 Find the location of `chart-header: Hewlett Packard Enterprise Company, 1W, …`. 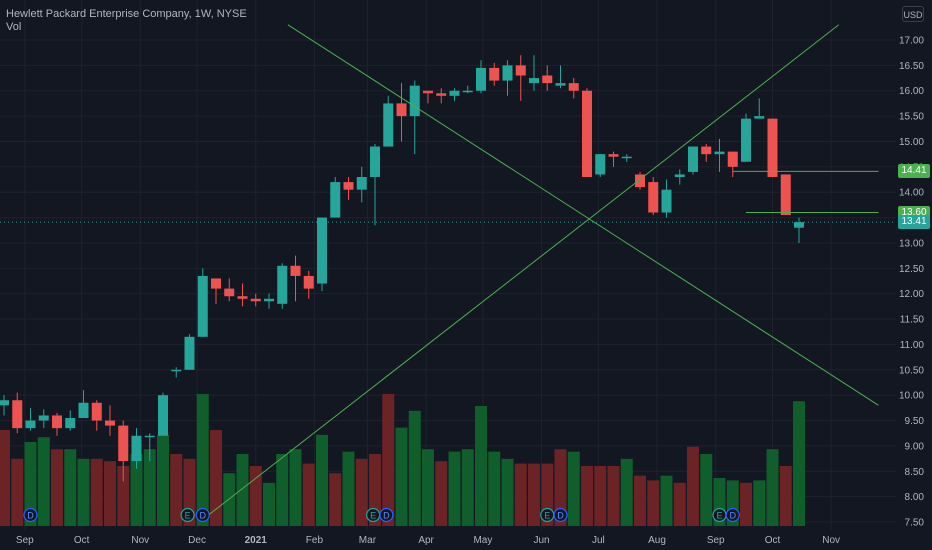

chart-header: Hewlett Packard Enterprise Company, 1W, … is located at coordinates (126, 21).